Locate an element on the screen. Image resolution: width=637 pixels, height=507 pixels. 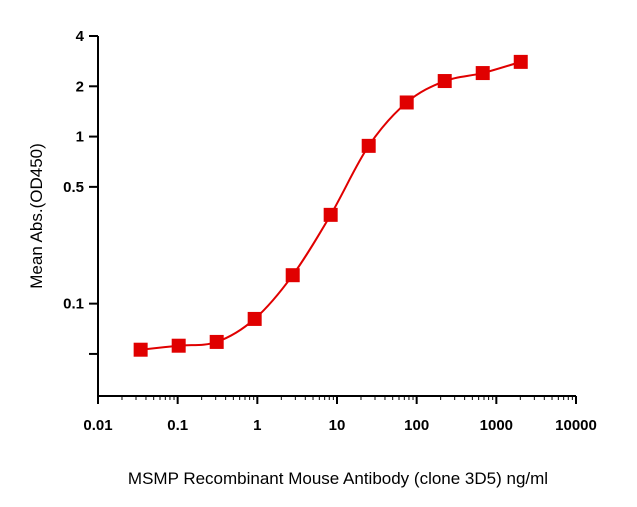
x-tick-label: 1000 is located at coordinates (496, 425).